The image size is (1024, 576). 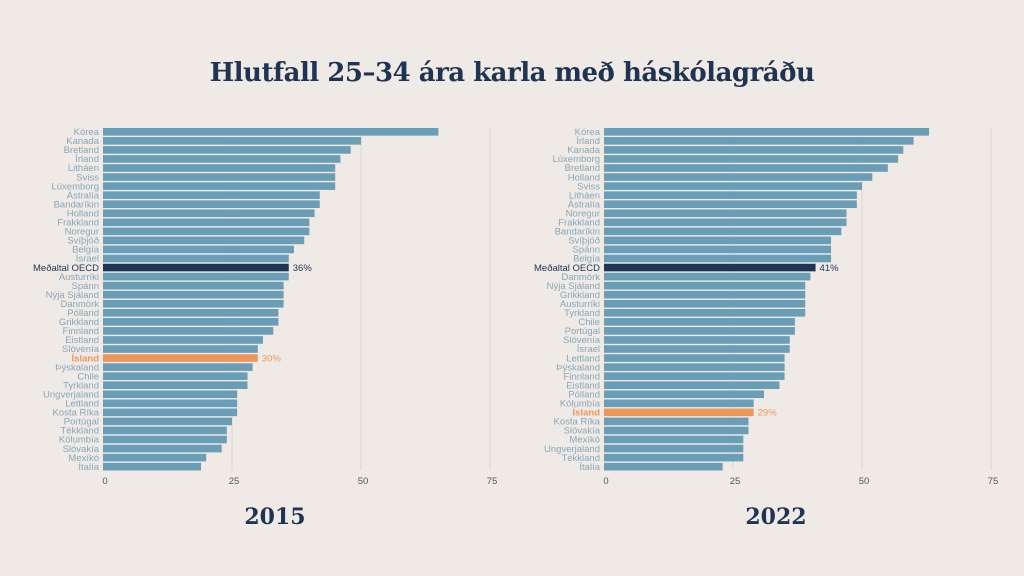 What do you see at coordinates (768, 413) in the screenshot?
I see `chart-2022-data-label: 29%` at bounding box center [768, 413].